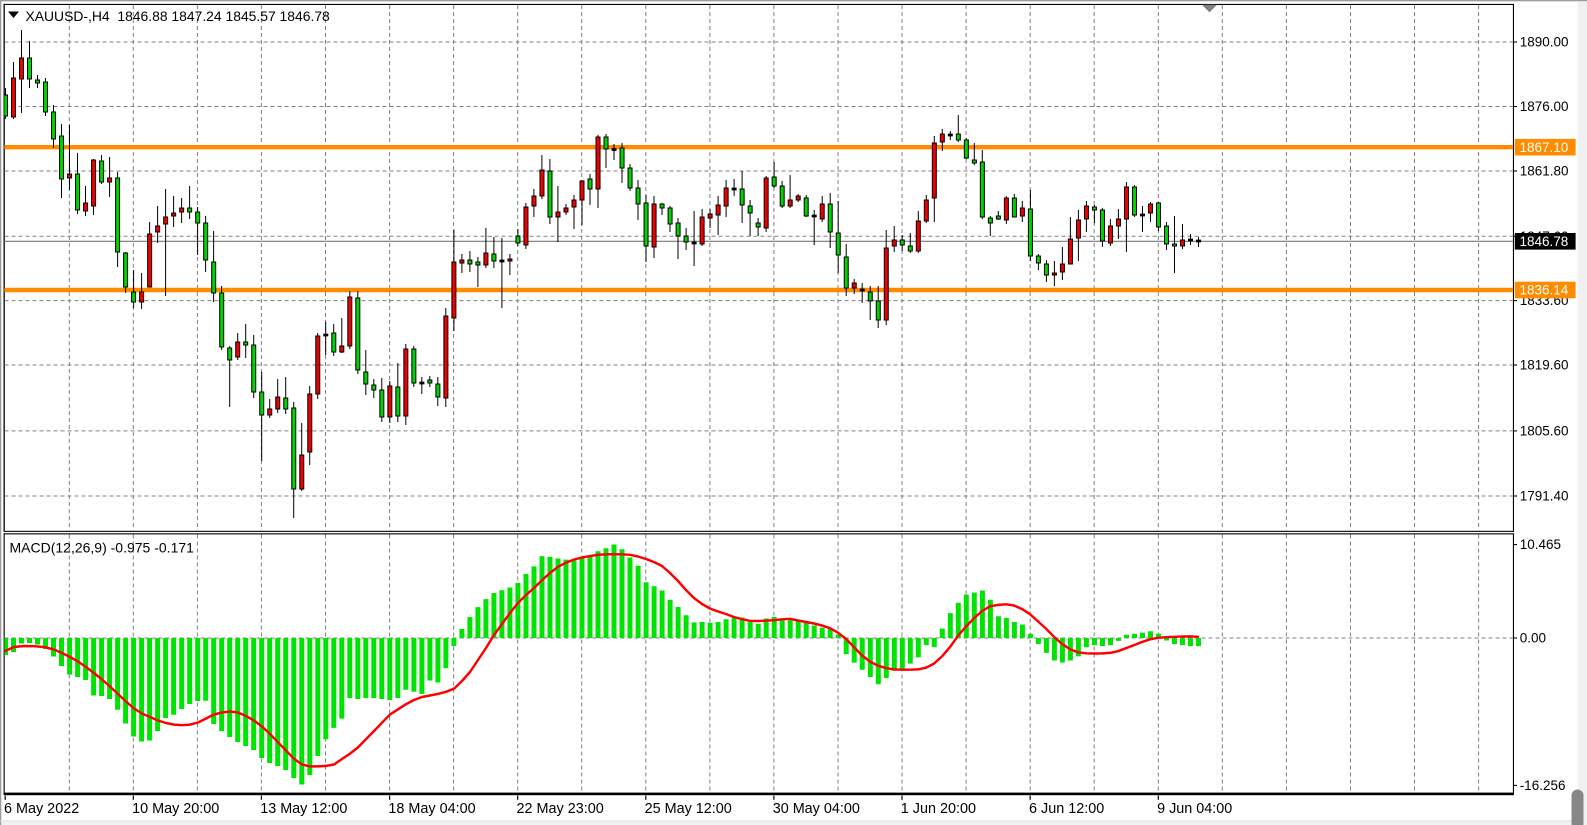 This screenshot has width=1587, height=825. I want to click on svg-text: 6 May 2022, so click(41, 809).